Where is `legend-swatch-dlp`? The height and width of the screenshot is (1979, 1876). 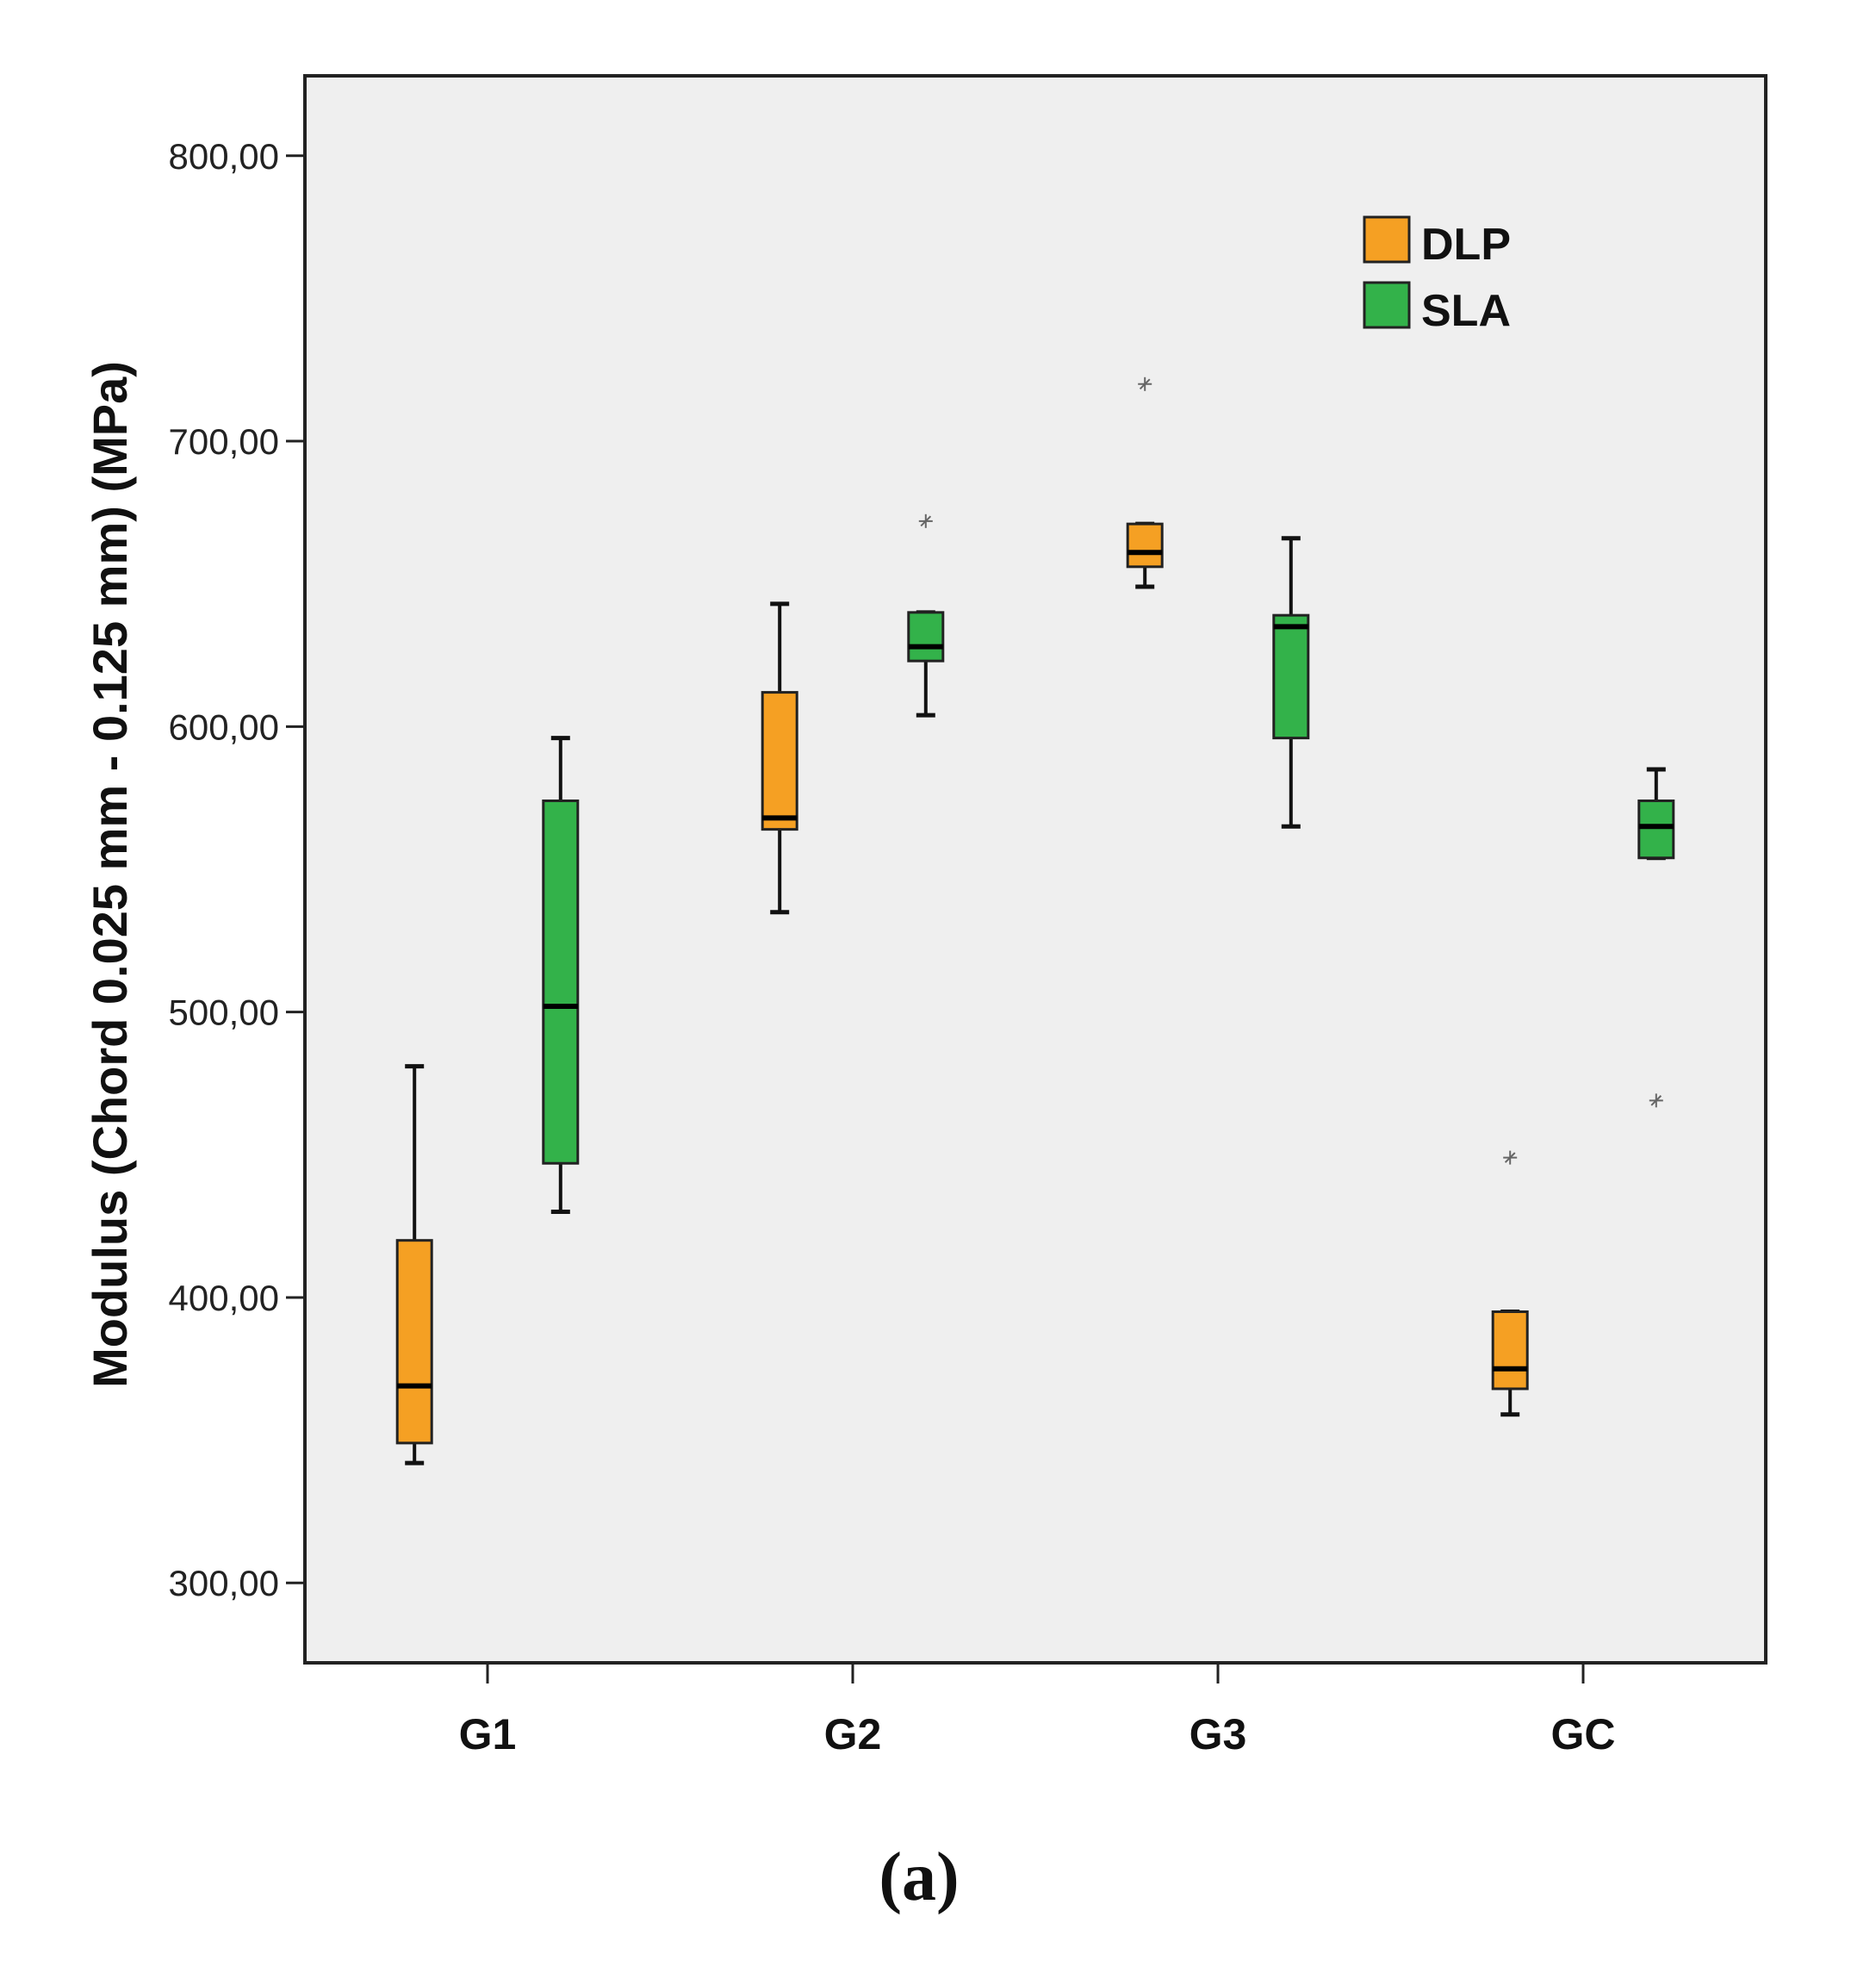 legend-swatch-dlp is located at coordinates (1387, 239).